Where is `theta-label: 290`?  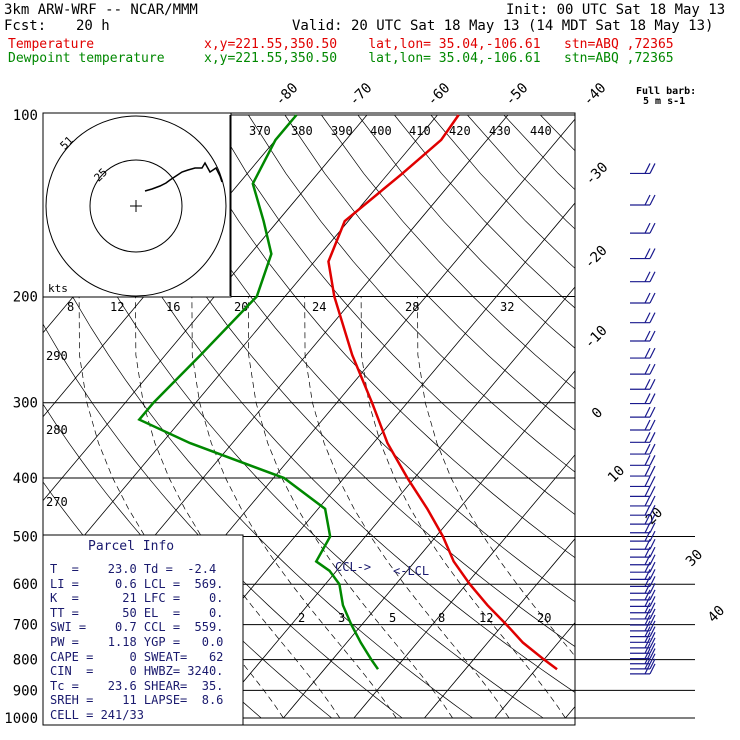 theta-label: 290 is located at coordinates (57, 356).